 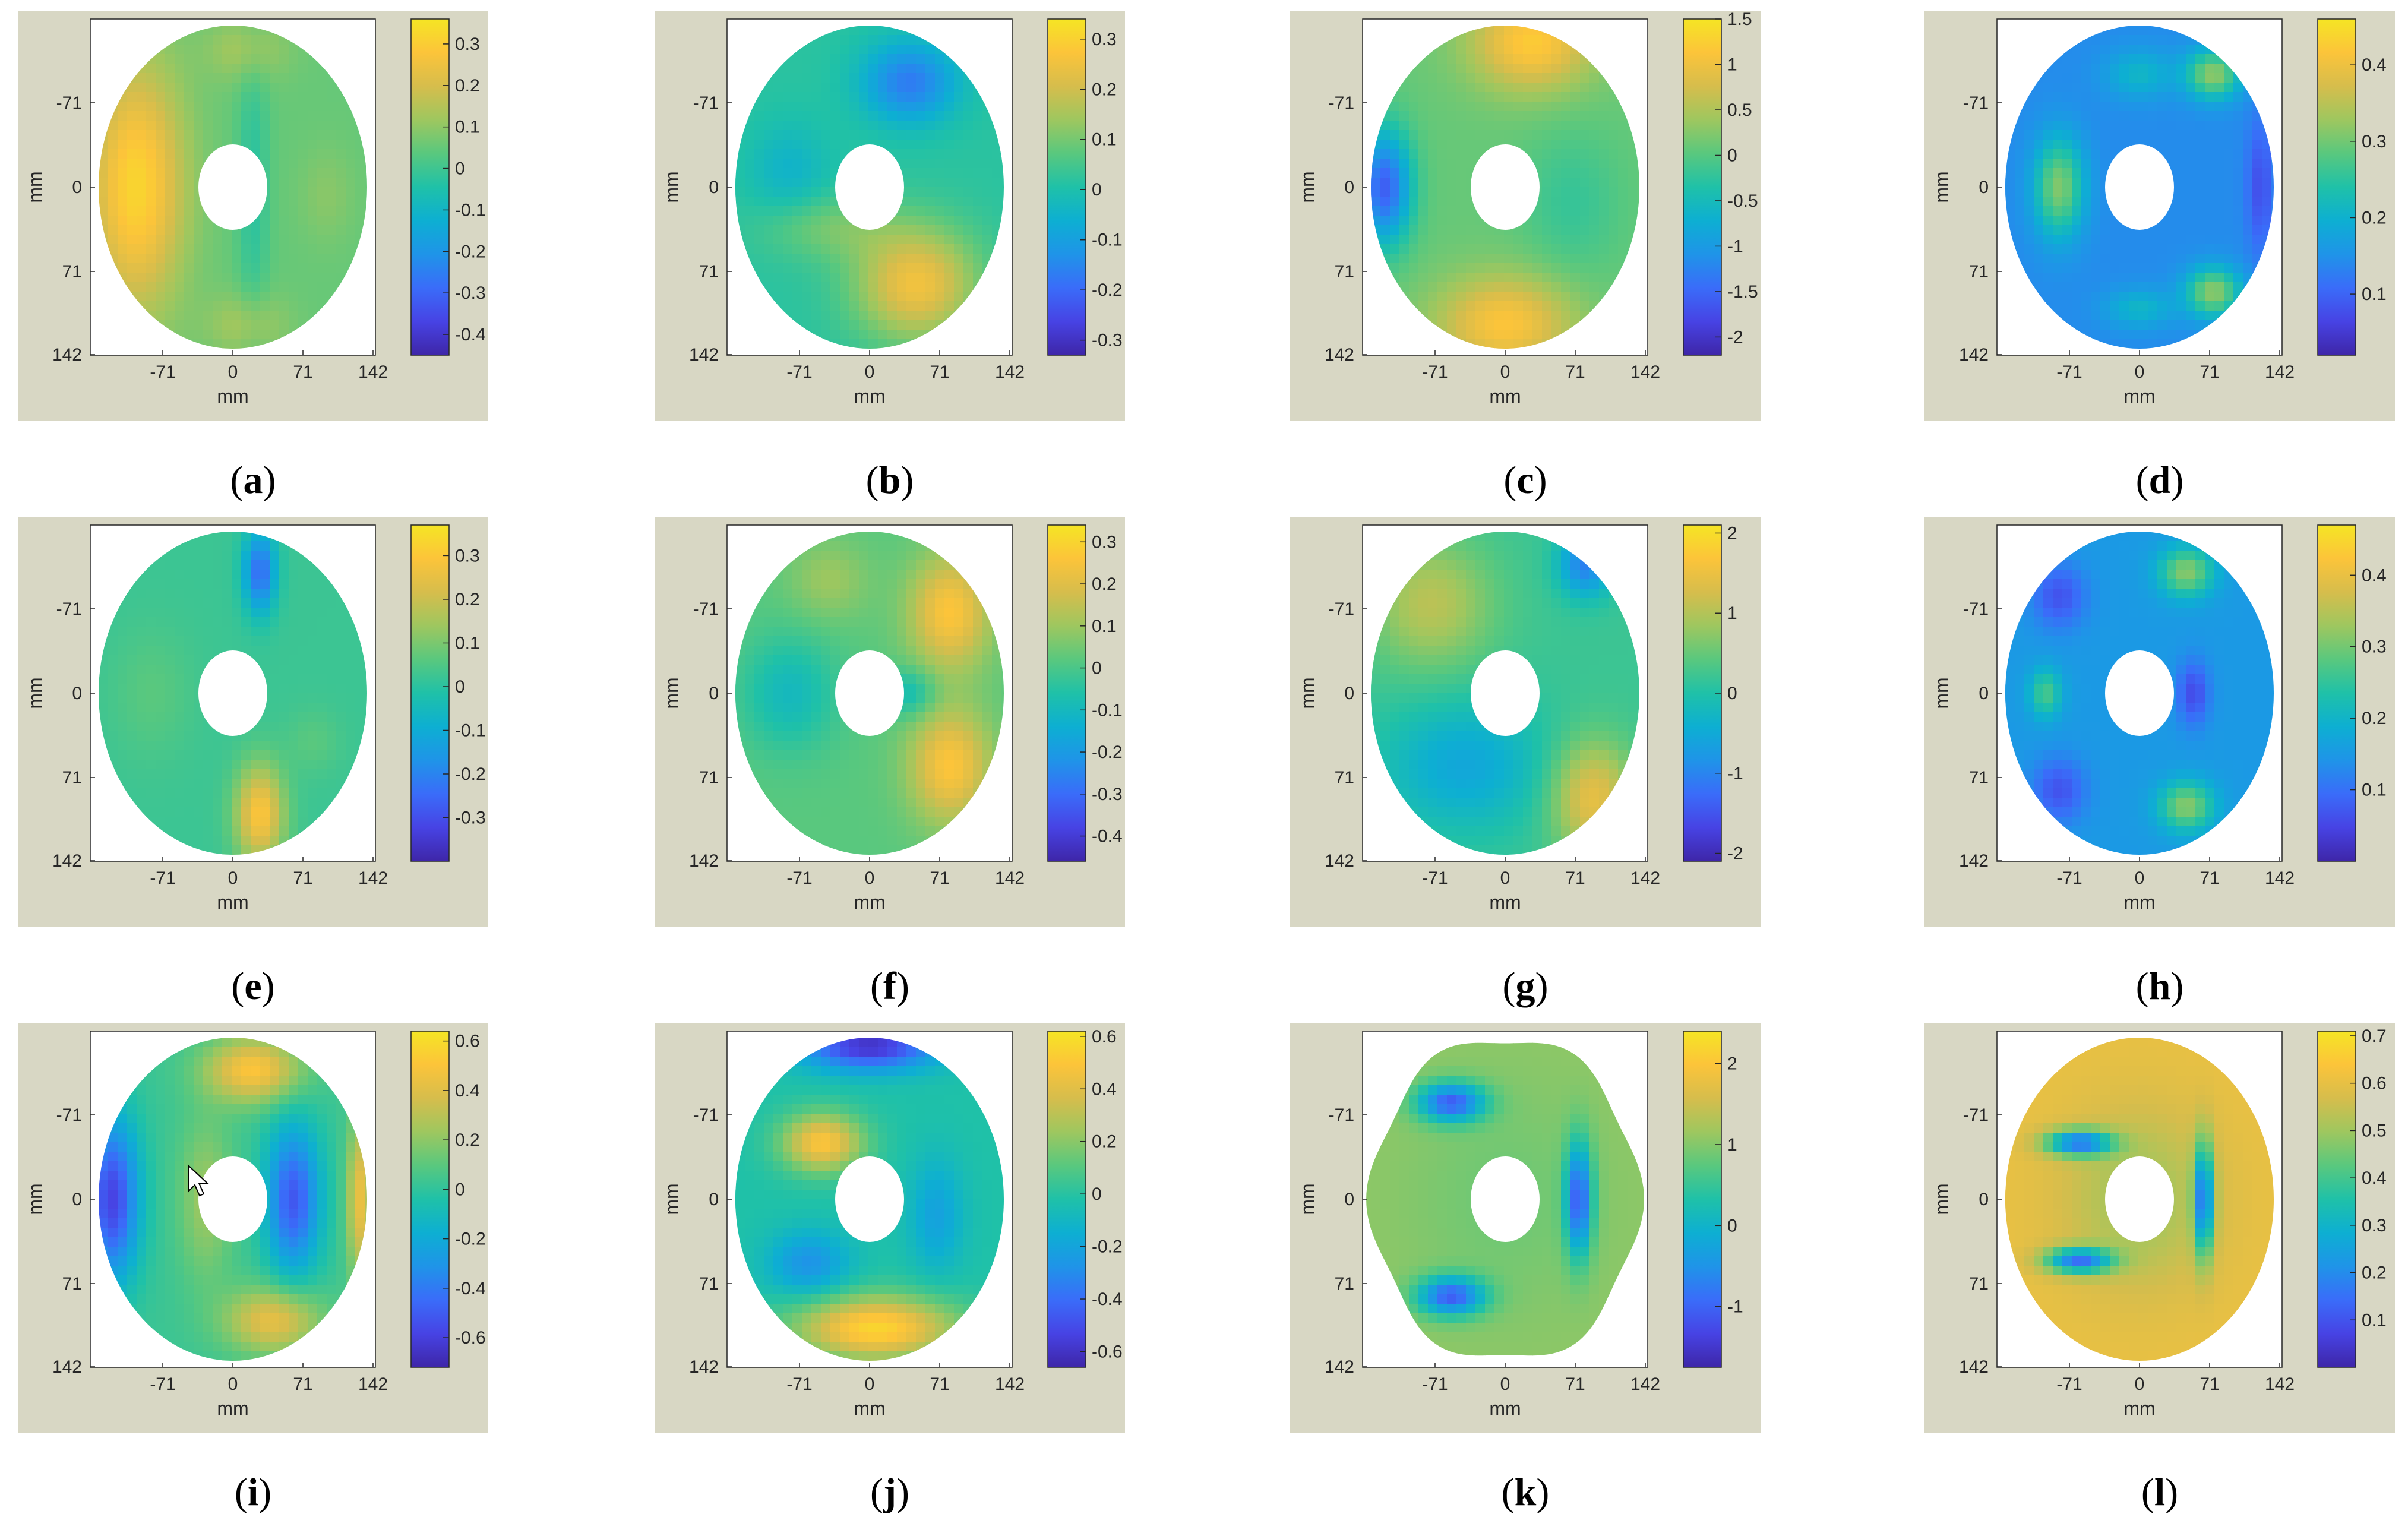 What do you see at coordinates (1942, 187) in the screenshot?
I see `y-axis-label: mm` at bounding box center [1942, 187].